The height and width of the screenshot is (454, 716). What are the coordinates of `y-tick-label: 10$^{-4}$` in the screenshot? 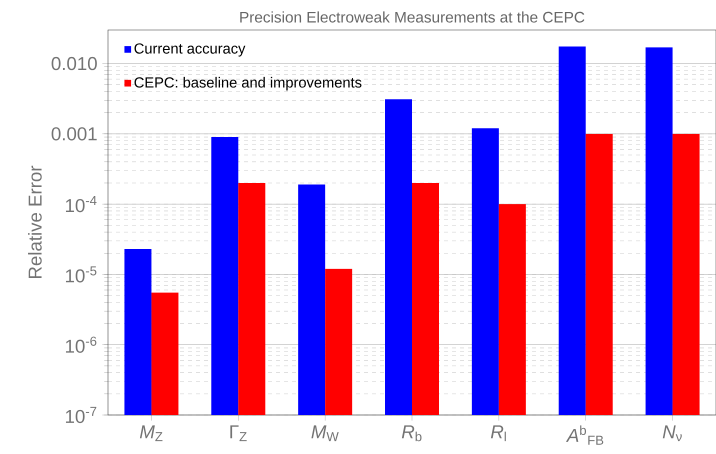 It's located at (81, 204).